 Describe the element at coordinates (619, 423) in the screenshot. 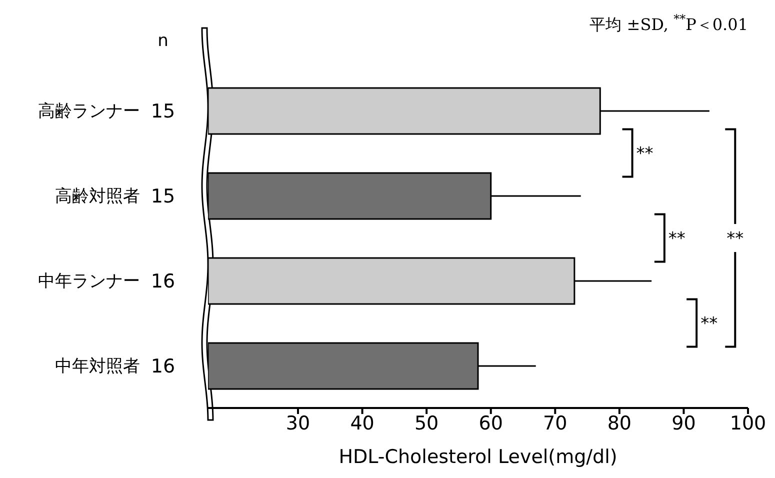

I see `x-tick-label: 80` at that location.